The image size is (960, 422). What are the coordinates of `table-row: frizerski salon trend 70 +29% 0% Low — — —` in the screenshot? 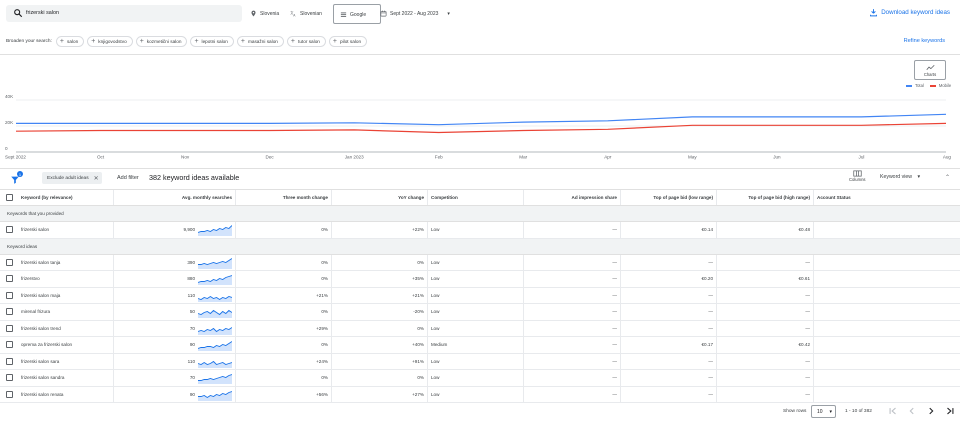 It's located at (480, 328).